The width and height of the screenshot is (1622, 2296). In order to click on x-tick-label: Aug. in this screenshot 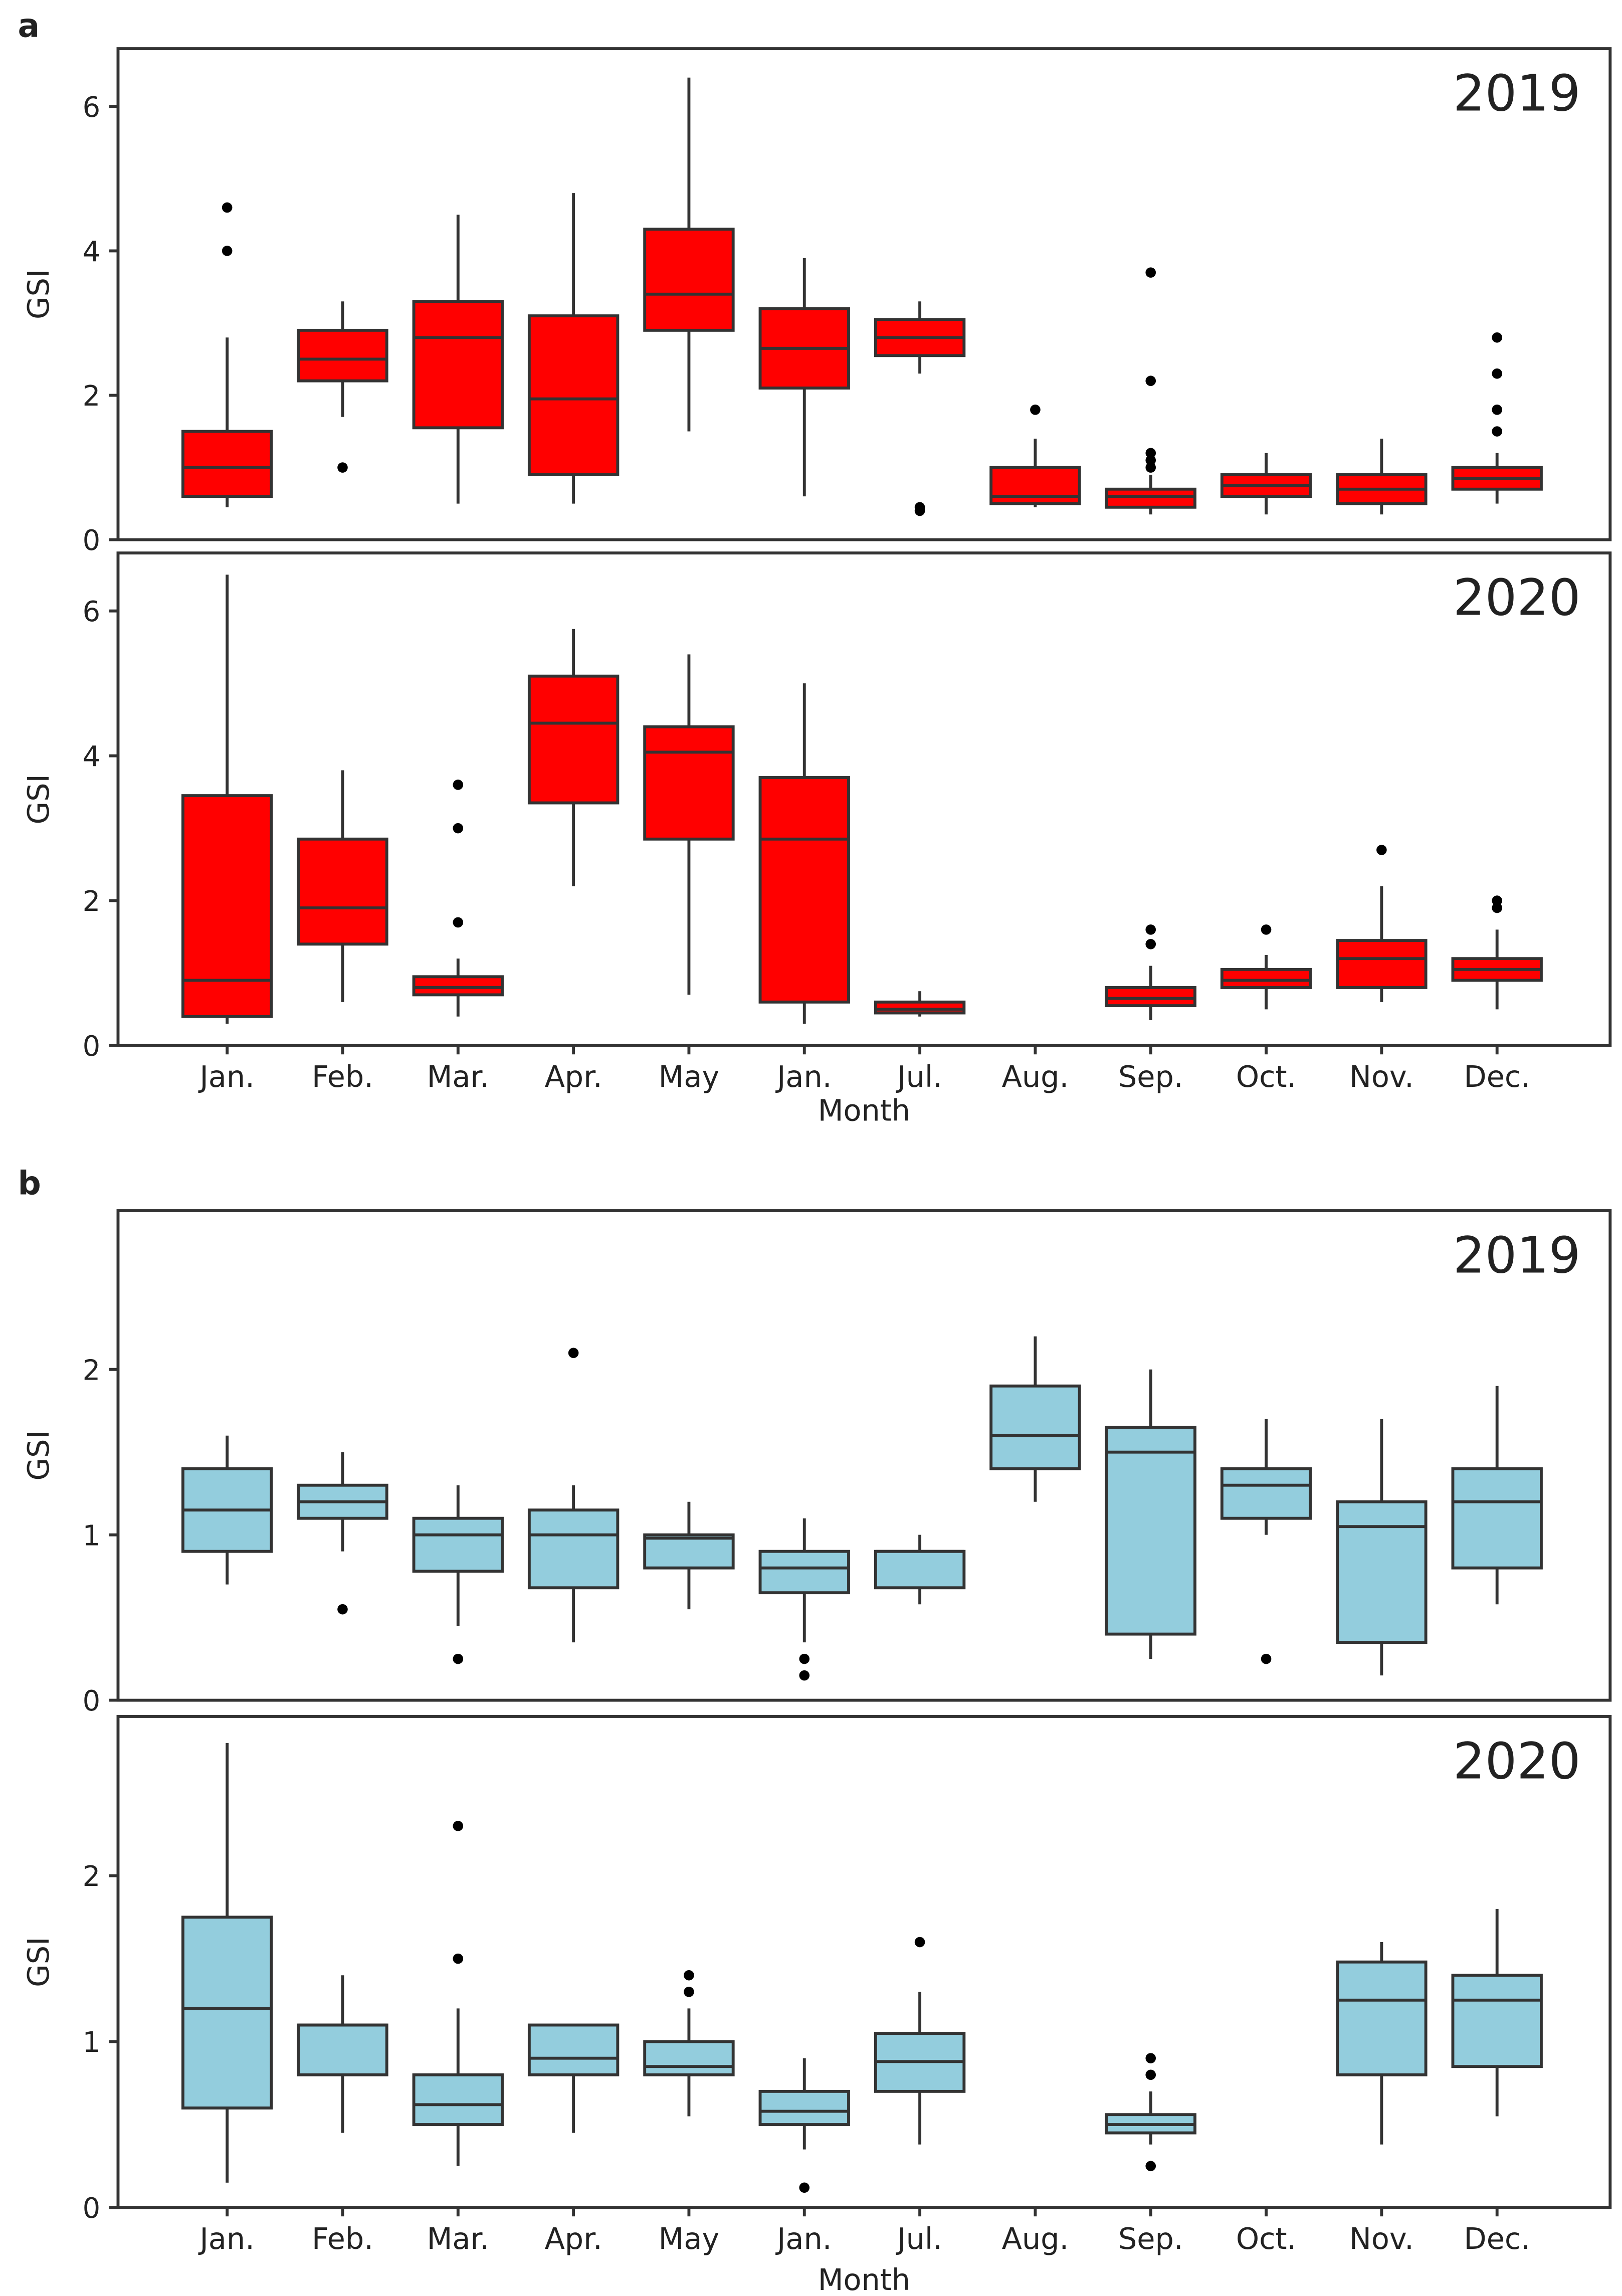, I will do `click(1035, 1076)`.